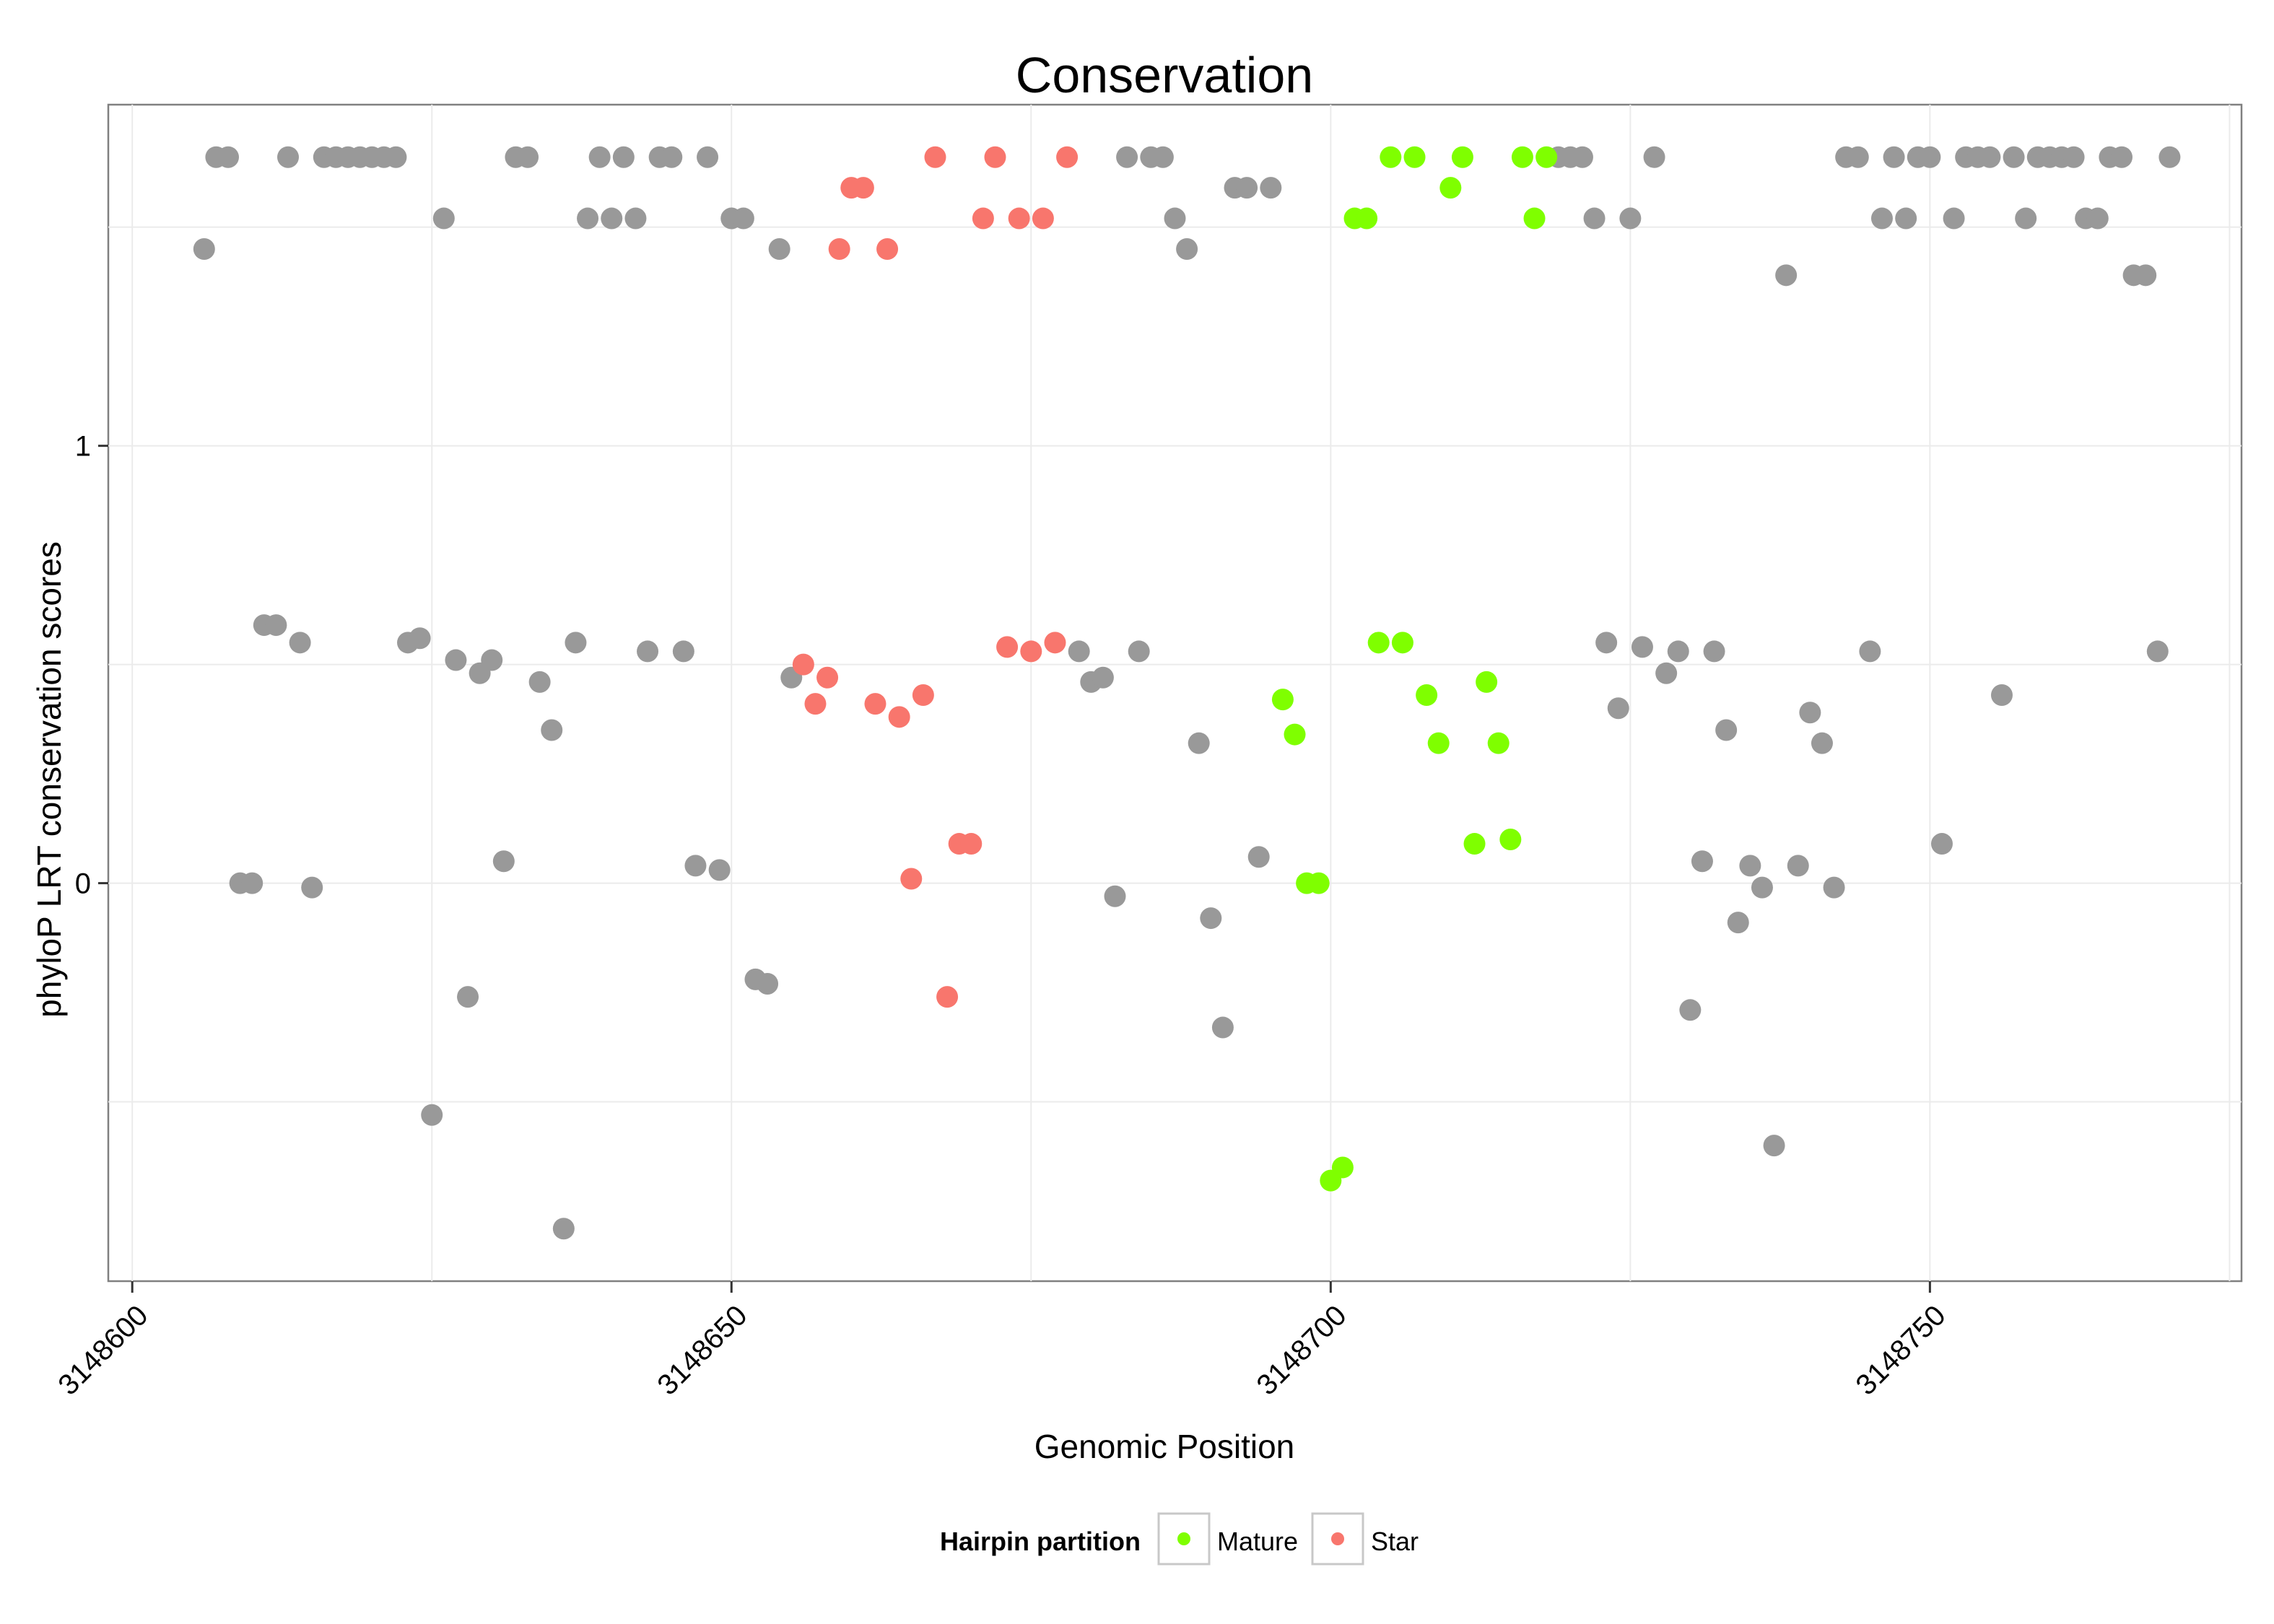 This screenshot has width=2274, height=1624. I want to click on legend: Hairpin partition Mature Star, so click(1179, 1539).